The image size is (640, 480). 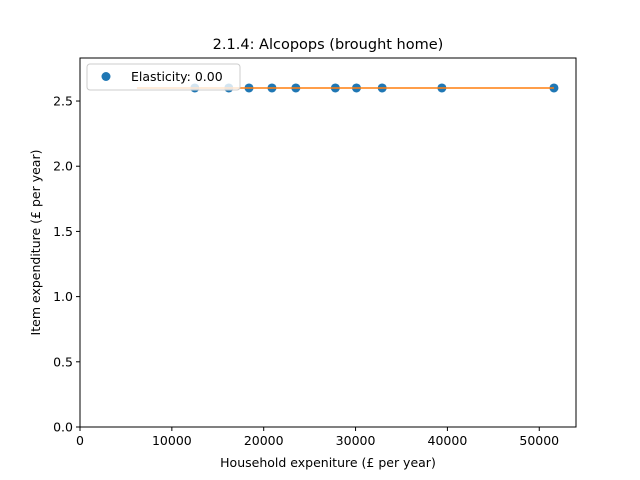 What do you see at coordinates (63, 427) in the screenshot?
I see `y-tick-label: 0.0` at bounding box center [63, 427].